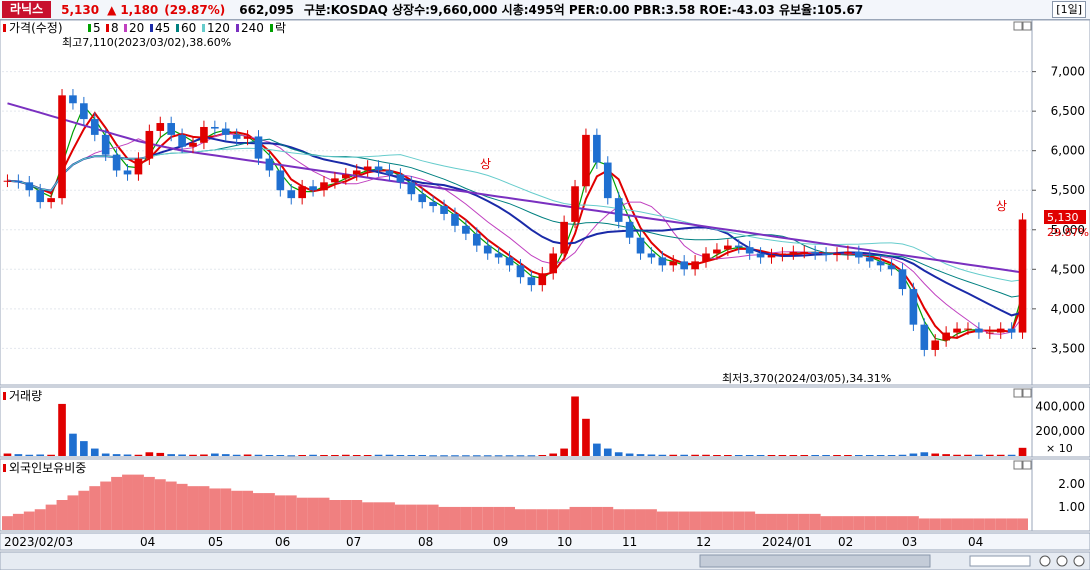  I want to click on x-tick-label: 10, so click(564, 542).